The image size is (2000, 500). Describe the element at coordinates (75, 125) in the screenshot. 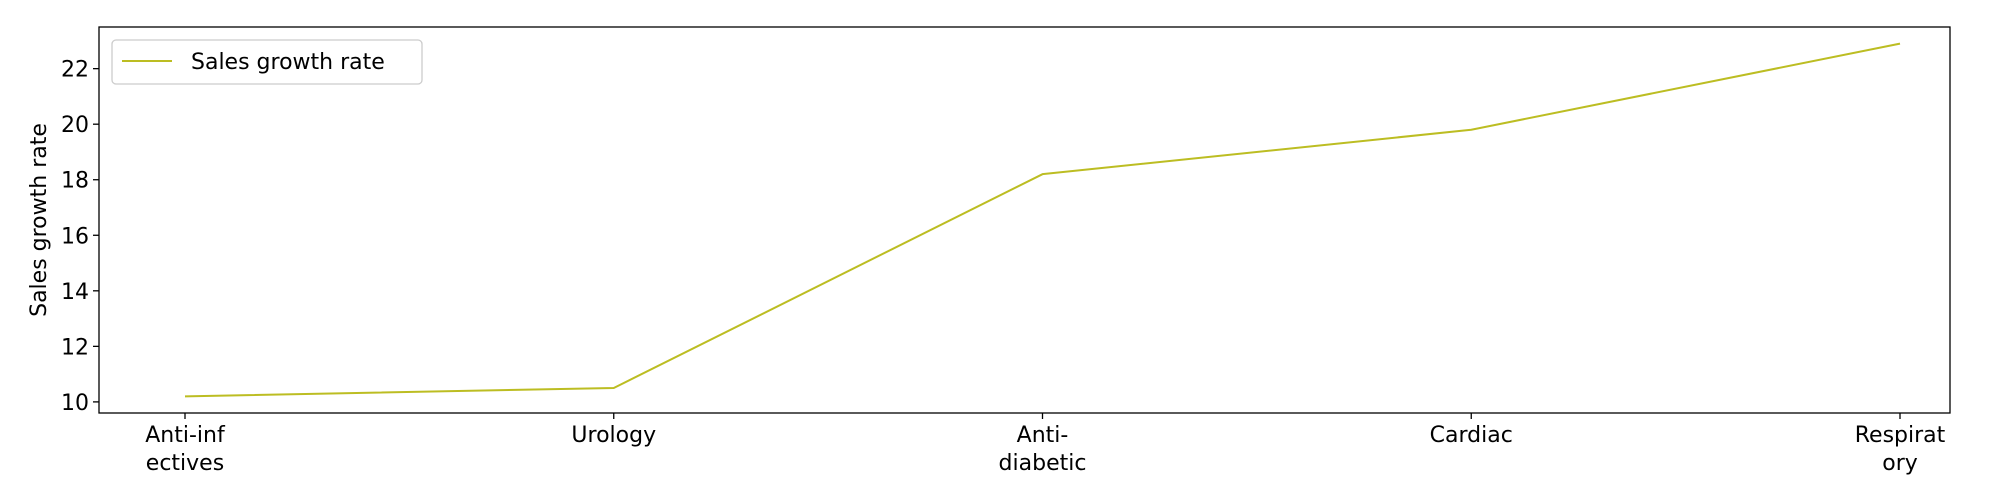

I see `y-tick-label: 20` at that location.